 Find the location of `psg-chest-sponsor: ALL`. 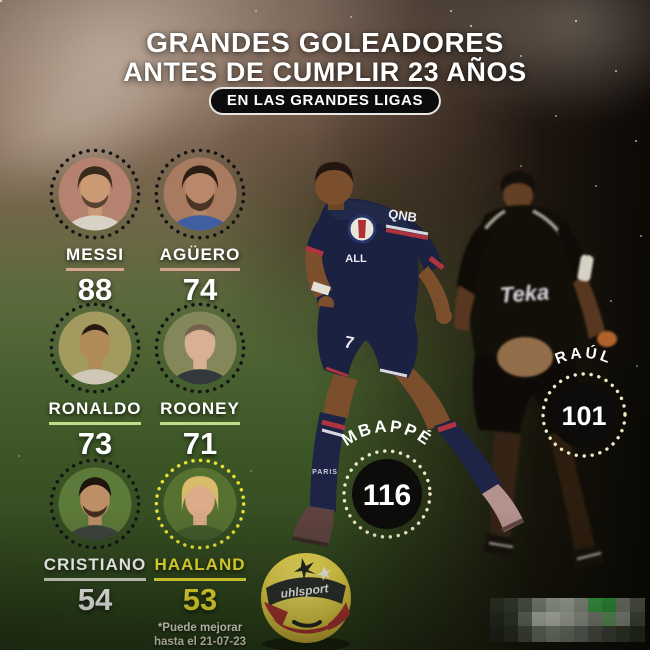

psg-chest-sponsor: ALL is located at coordinates (356, 259).